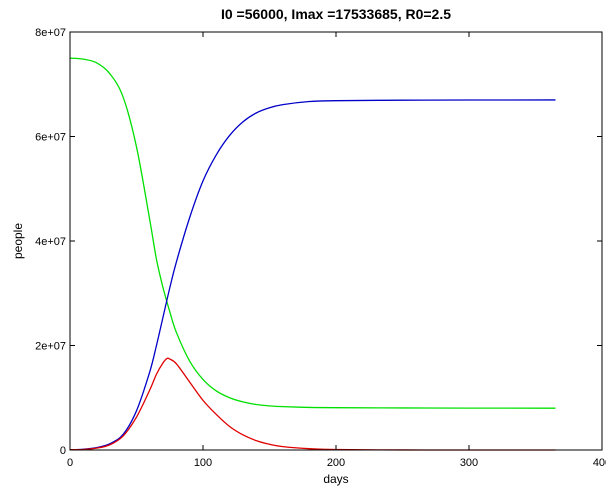 This screenshot has height=489, width=606. I want to click on x-tick-label: 400, so click(599, 463).